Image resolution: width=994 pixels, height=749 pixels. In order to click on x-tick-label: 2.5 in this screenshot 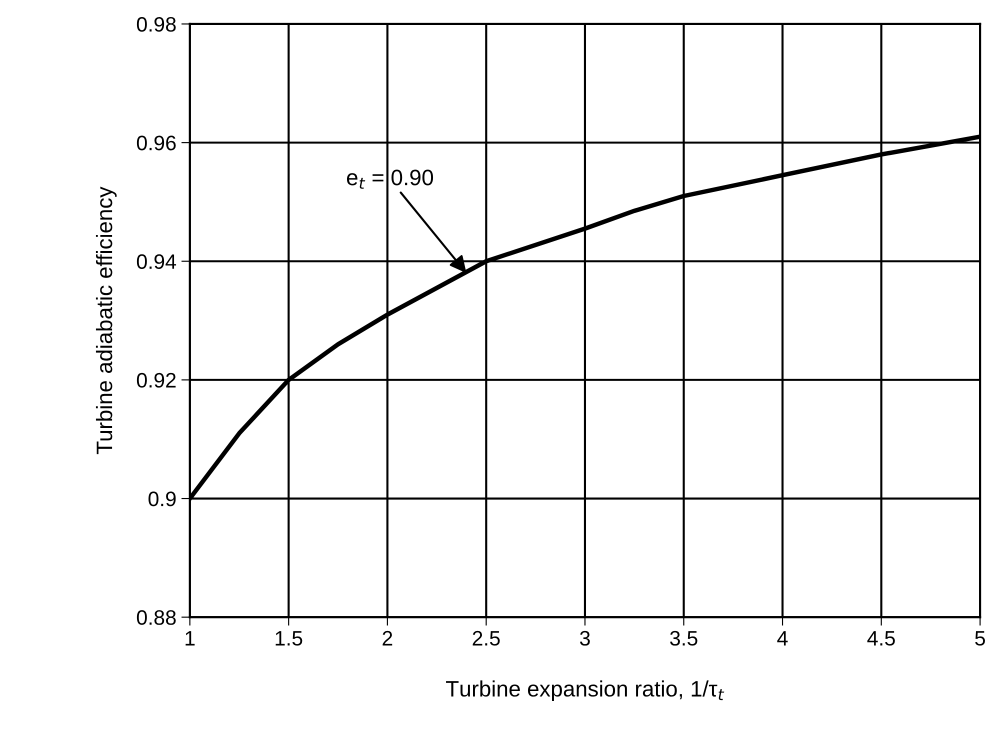, I will do `click(486, 638)`.